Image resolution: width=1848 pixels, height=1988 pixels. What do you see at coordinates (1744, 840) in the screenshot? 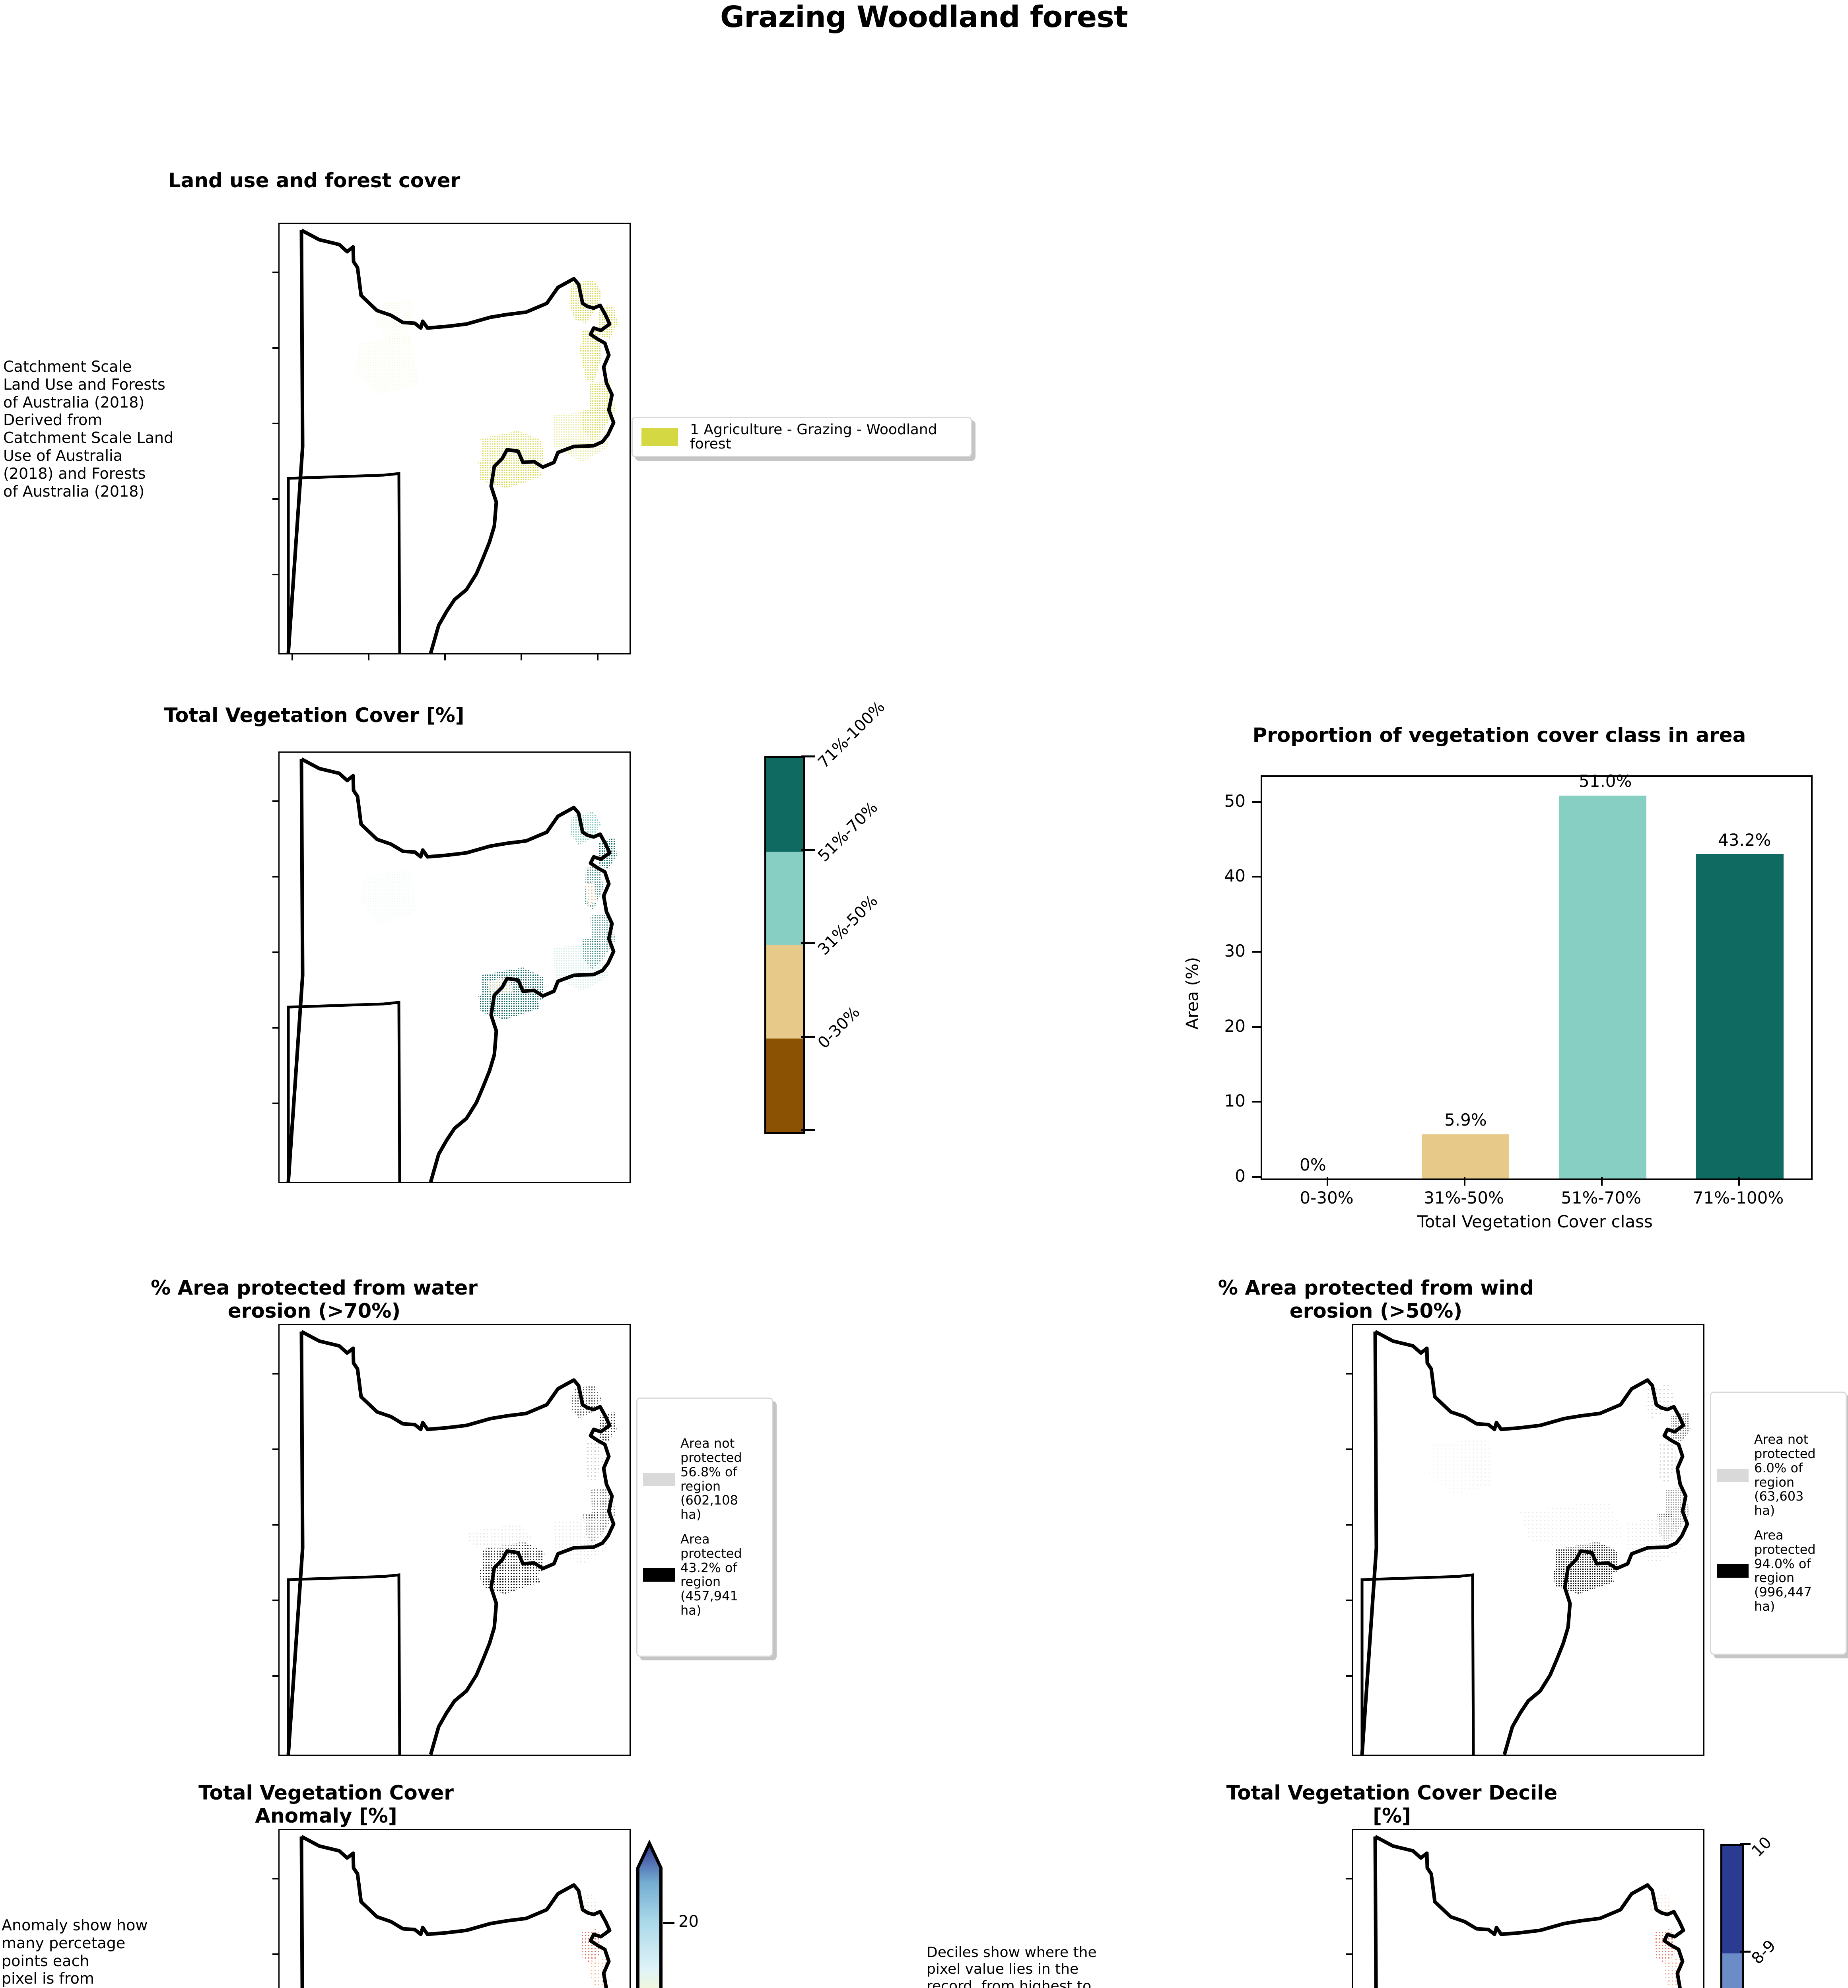
I see `bar-value-label-71-100: 43.2%` at bounding box center [1744, 840].